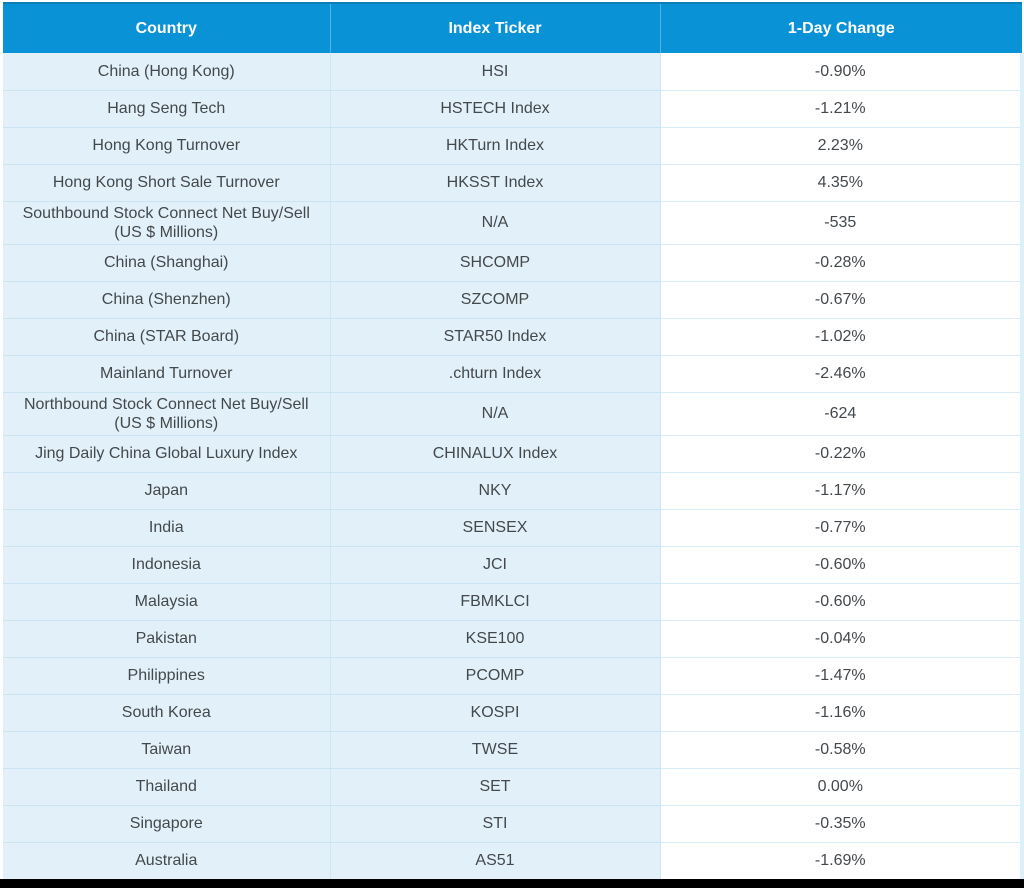 The height and width of the screenshot is (895, 1024). Describe the element at coordinates (495, 182) in the screenshot. I see `ticker-cell: HKSST Index` at that location.